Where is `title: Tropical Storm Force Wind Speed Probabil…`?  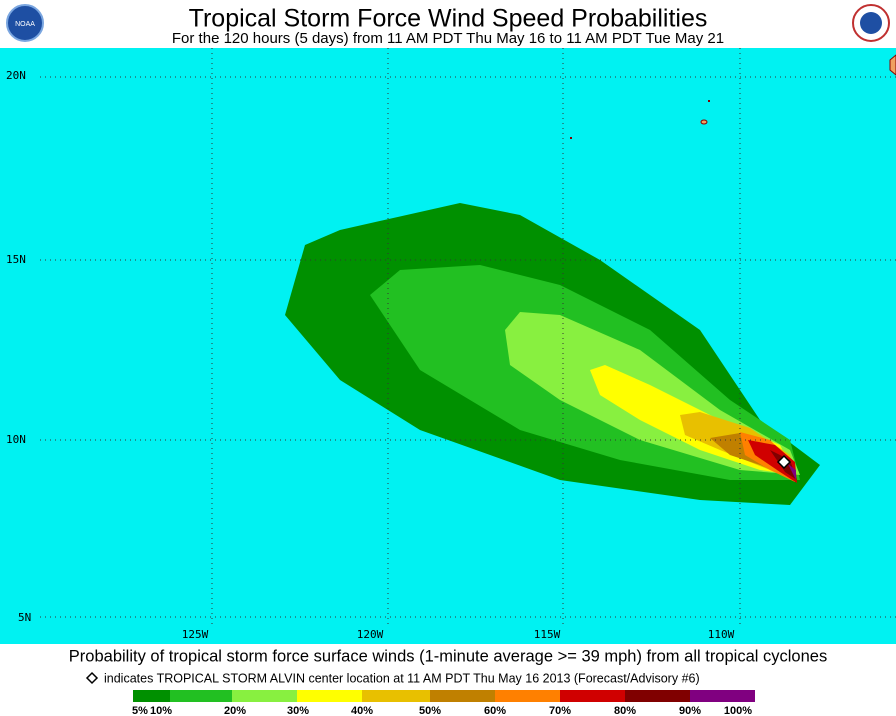 title: Tropical Storm Force Wind Speed Probabil… is located at coordinates (448, 19).